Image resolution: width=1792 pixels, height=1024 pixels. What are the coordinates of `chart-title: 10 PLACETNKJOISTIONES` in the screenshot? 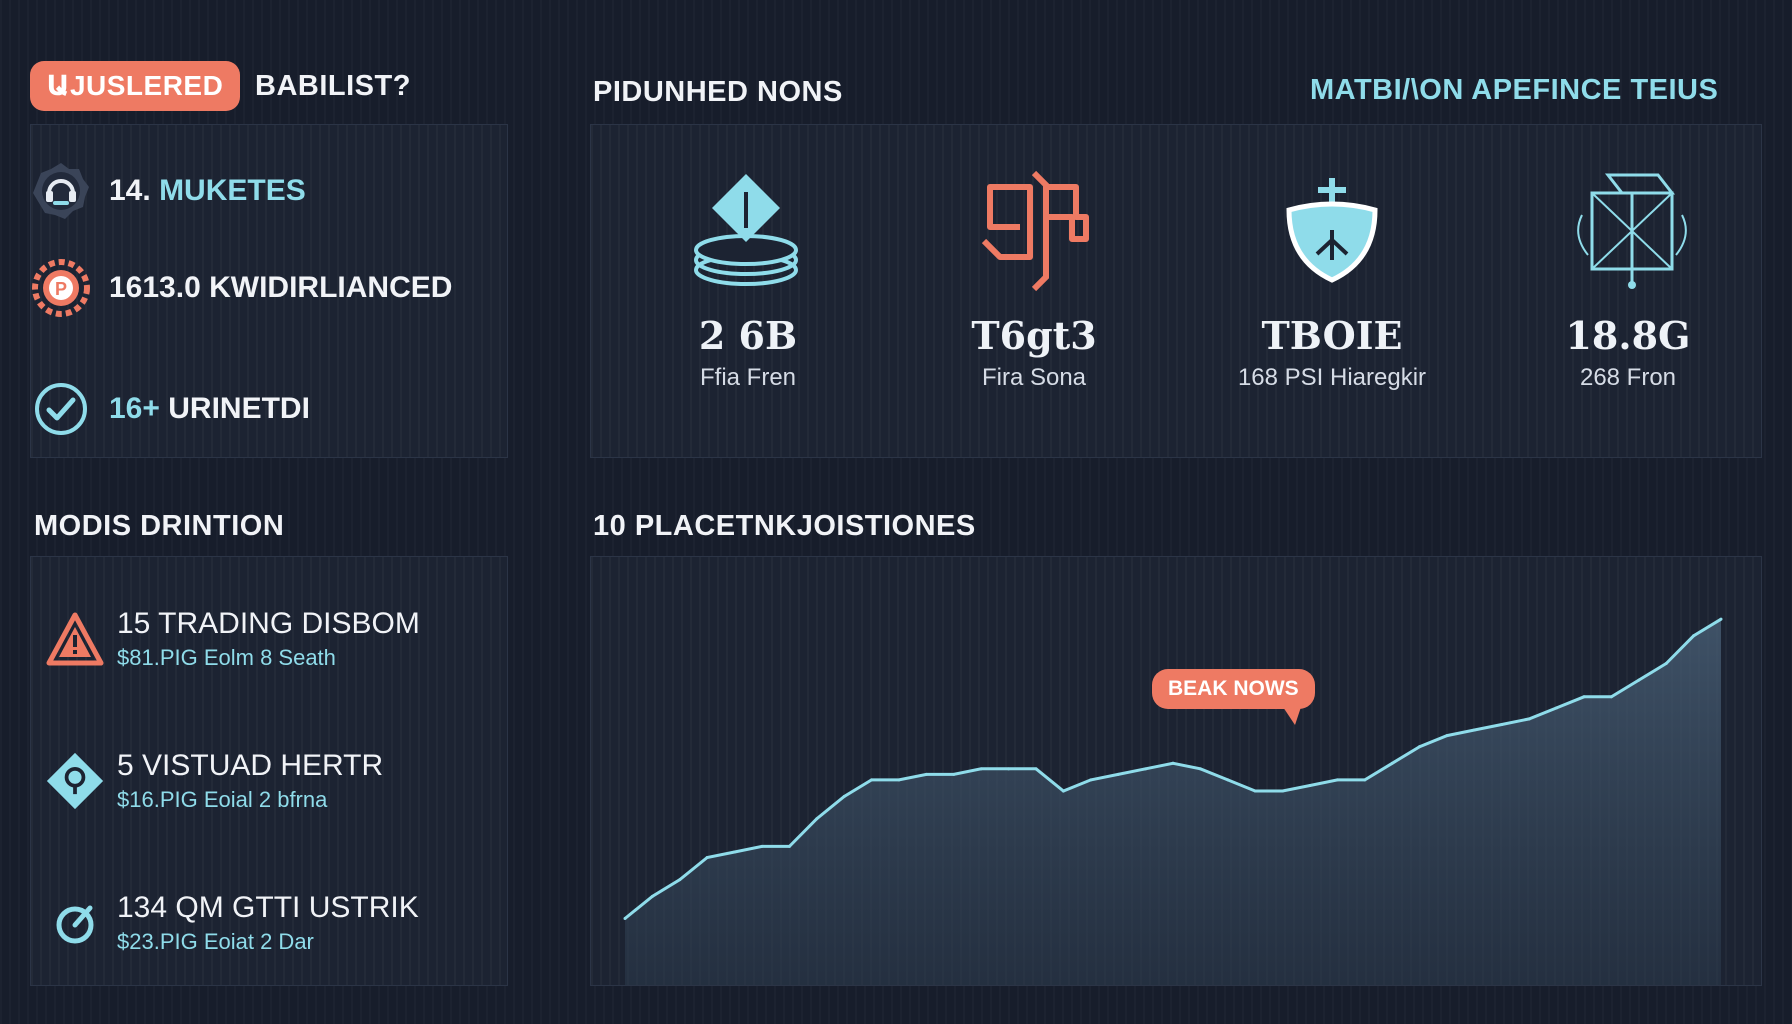 It's located at (784, 526).